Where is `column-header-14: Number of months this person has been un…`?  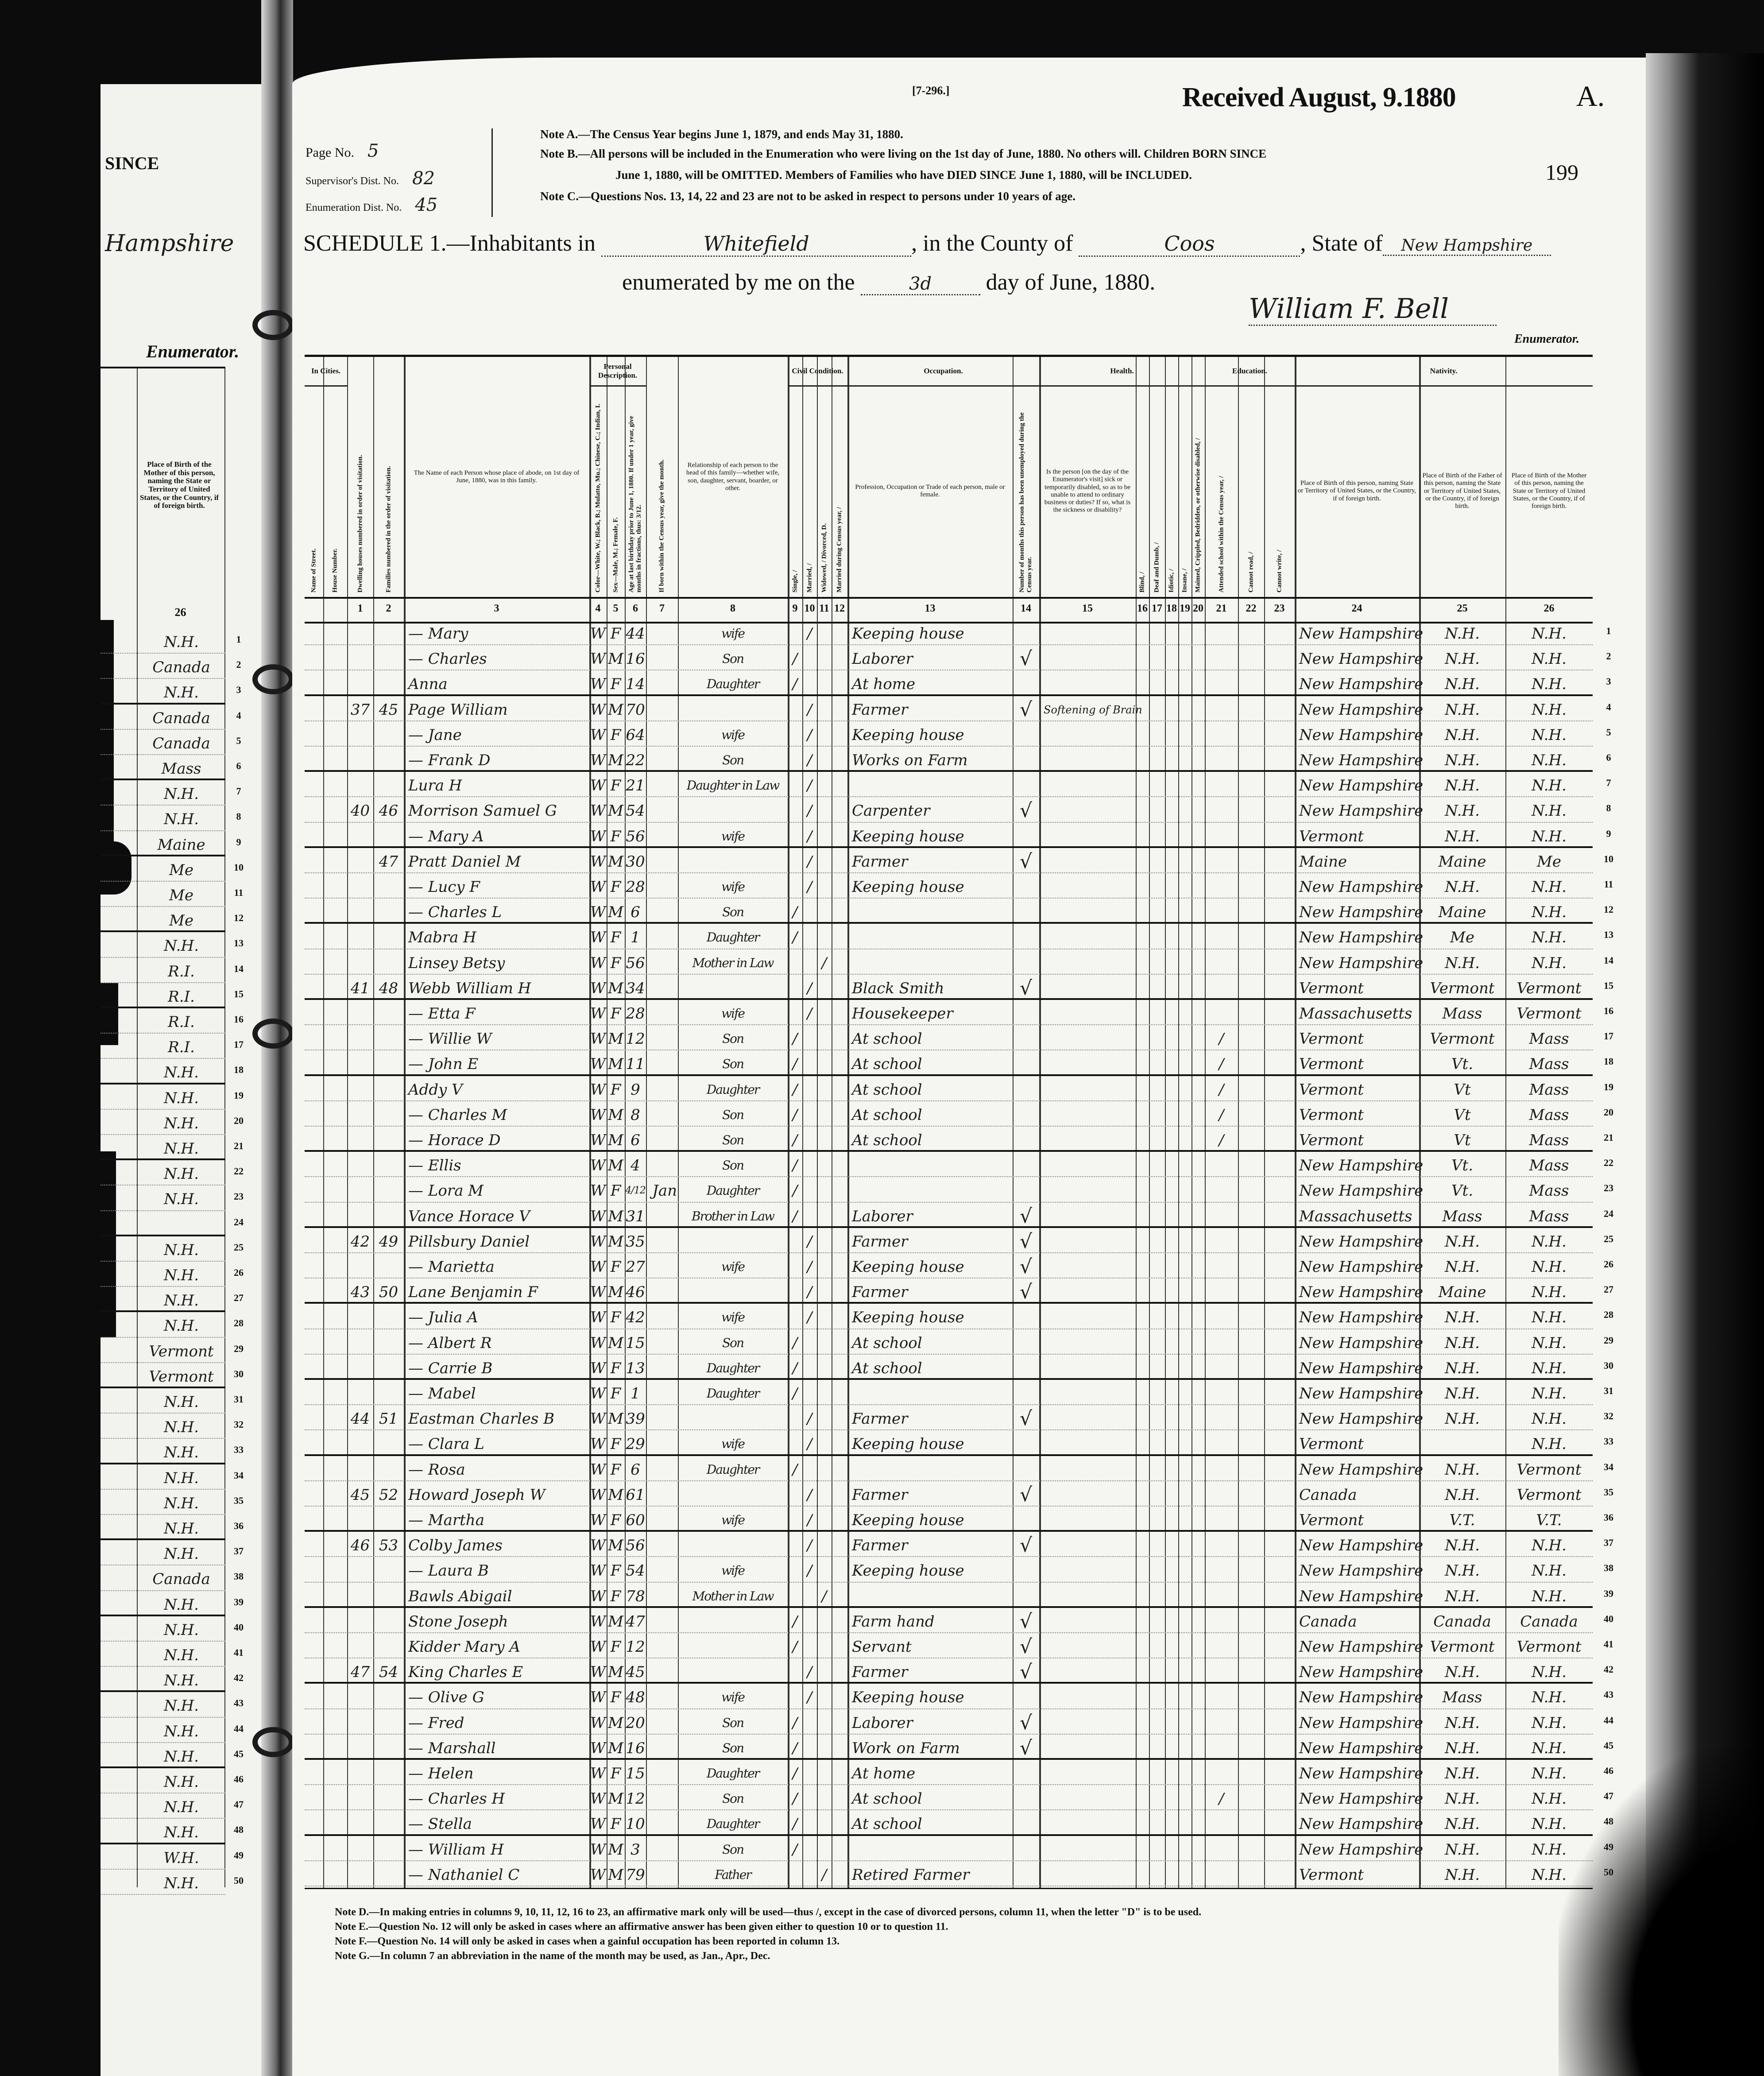
column-header-14: Number of months this person has been un… is located at coordinates (1026, 491).